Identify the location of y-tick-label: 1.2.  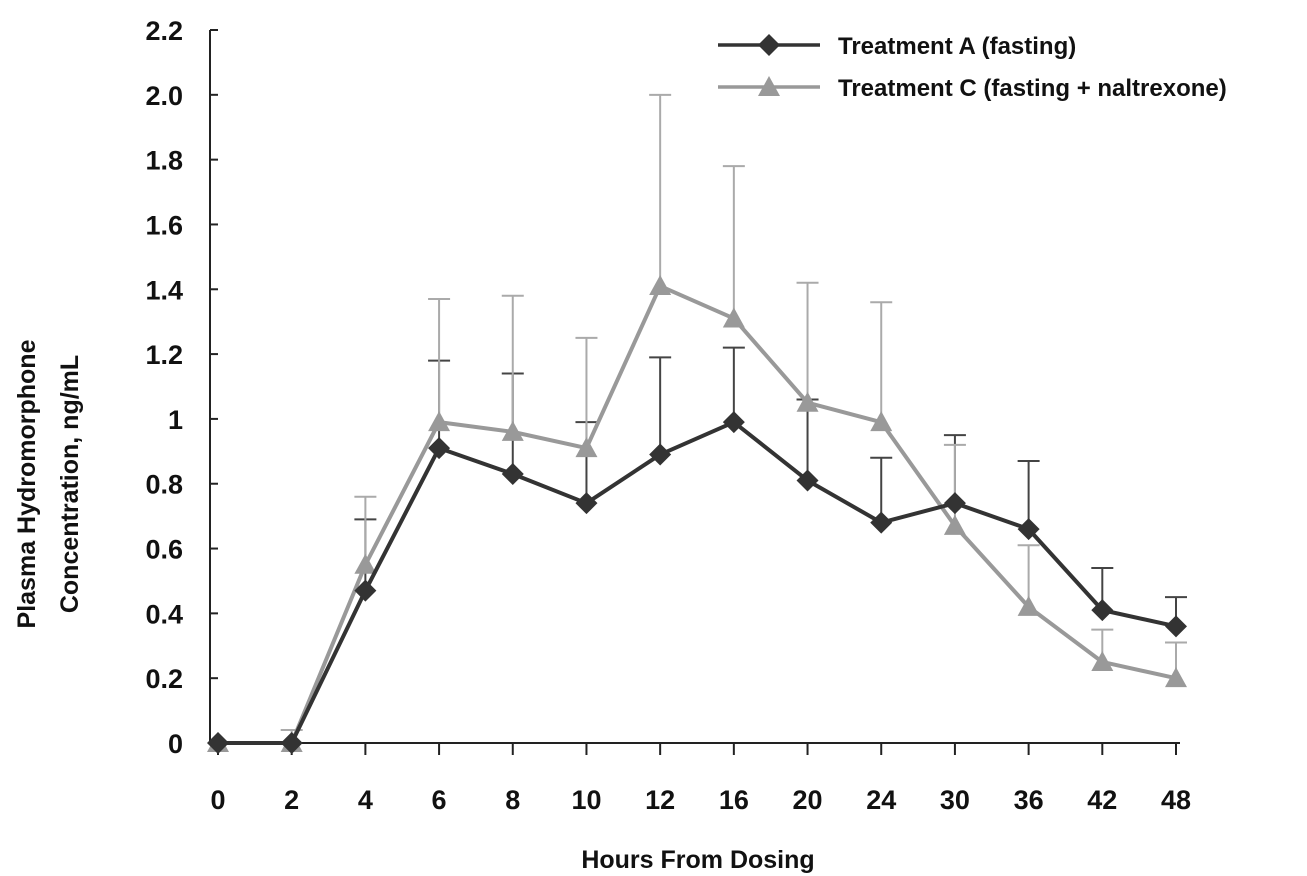
(164, 355).